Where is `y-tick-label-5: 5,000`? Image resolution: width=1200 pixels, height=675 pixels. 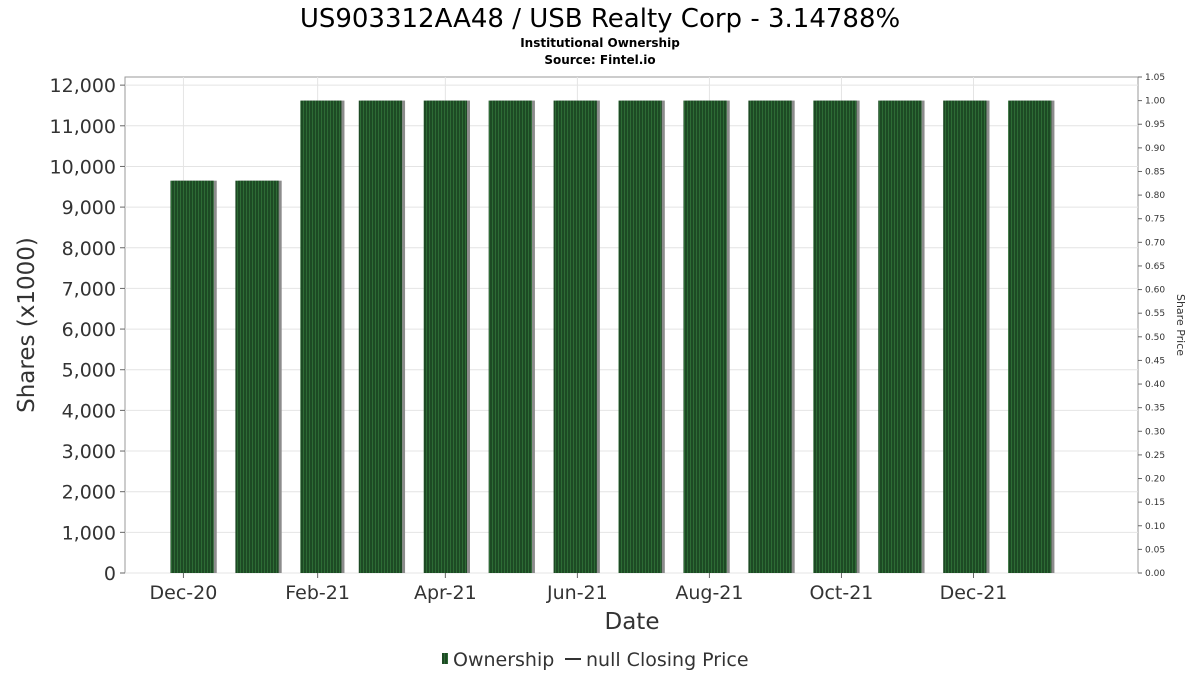
y-tick-label-5: 5,000 is located at coordinates (89, 371).